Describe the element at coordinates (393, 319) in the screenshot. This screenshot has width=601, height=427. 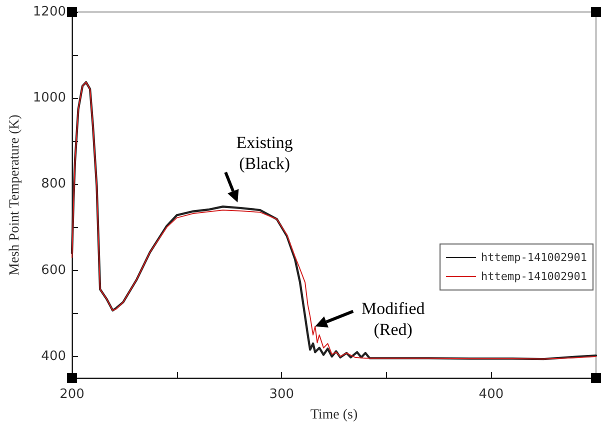
I see `annotation: Modified (Red)` at that location.